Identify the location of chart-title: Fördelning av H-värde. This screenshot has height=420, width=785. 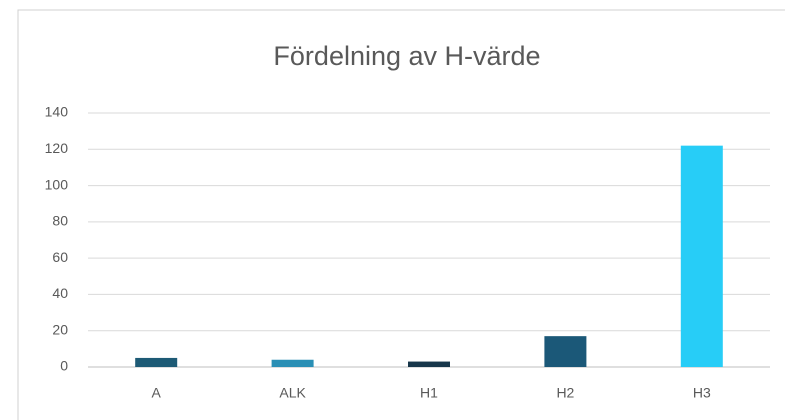
(406, 56).